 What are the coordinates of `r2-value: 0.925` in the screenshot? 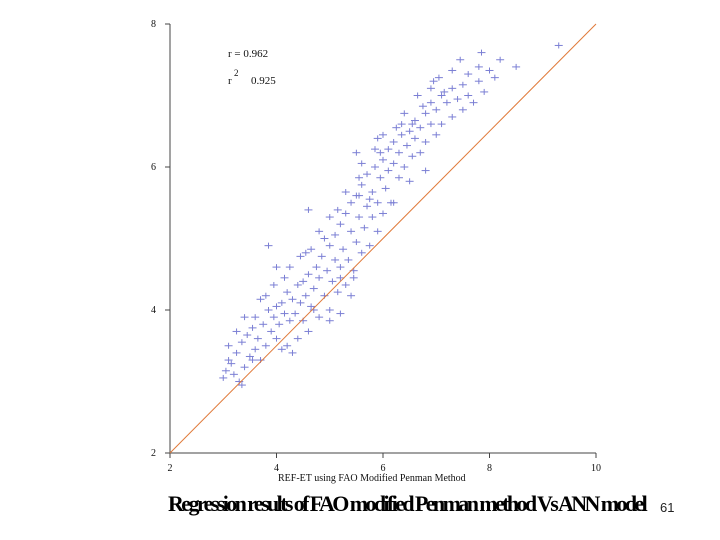 It's located at (263, 81).